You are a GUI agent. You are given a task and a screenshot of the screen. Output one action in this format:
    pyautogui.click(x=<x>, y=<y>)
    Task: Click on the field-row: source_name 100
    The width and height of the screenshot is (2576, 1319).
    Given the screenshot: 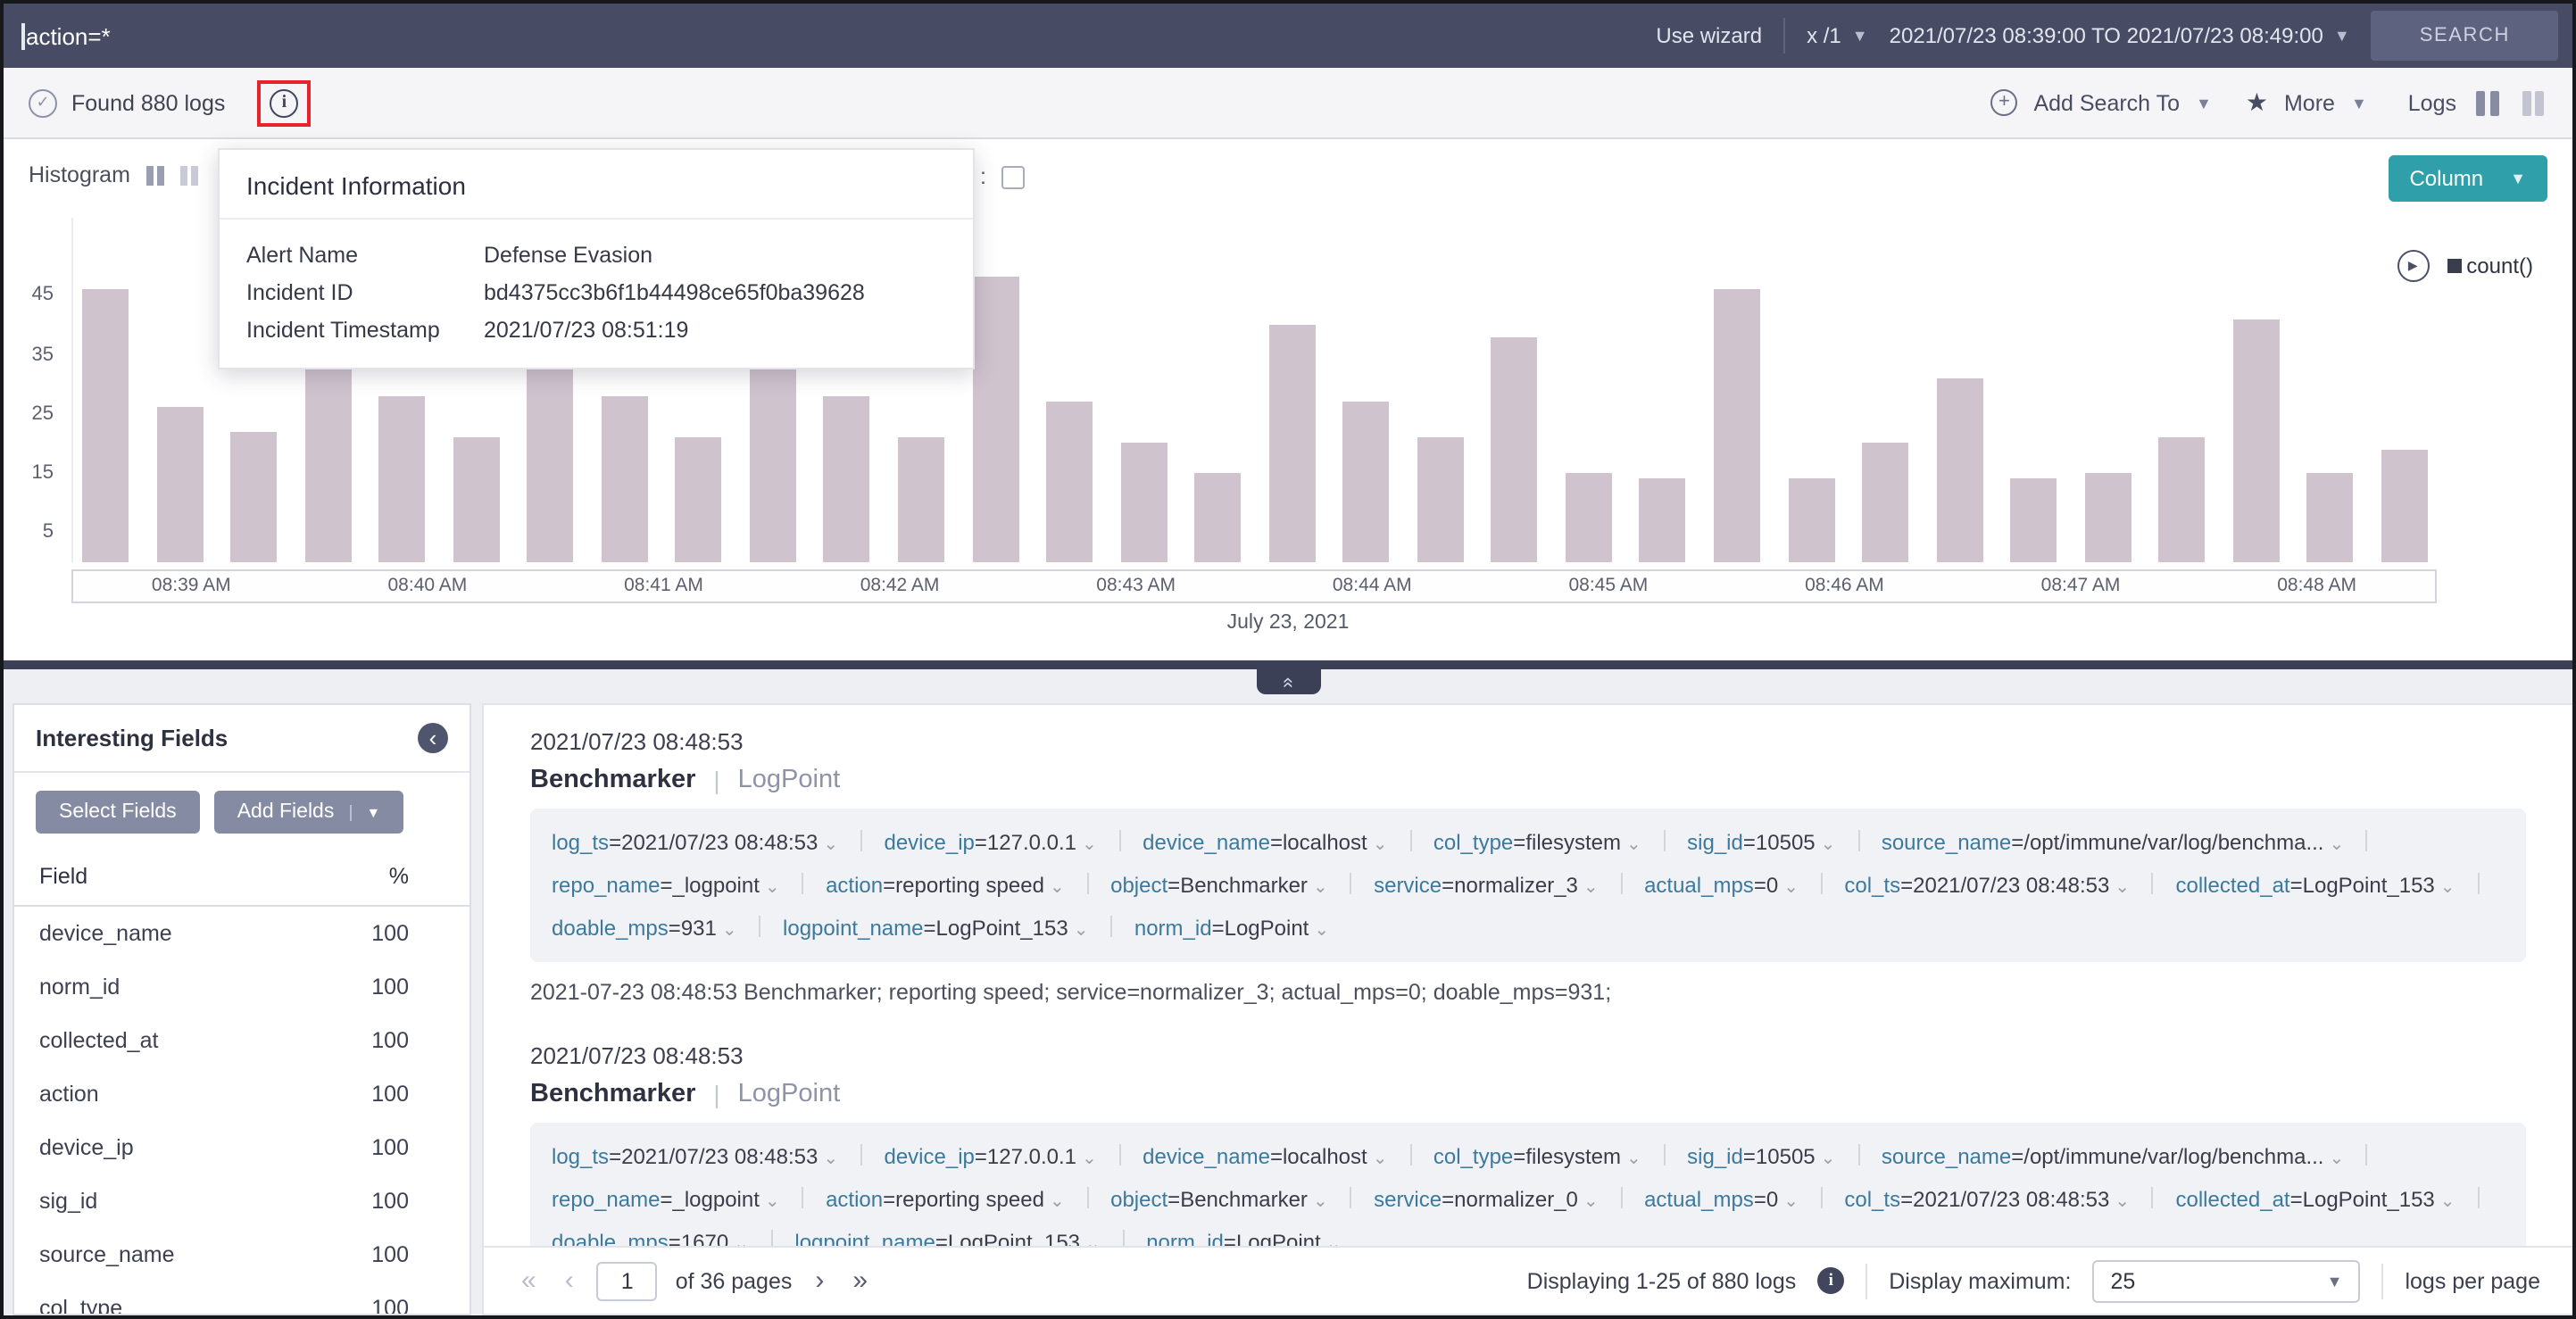 What is the action you would take?
    pyautogui.click(x=241, y=1255)
    